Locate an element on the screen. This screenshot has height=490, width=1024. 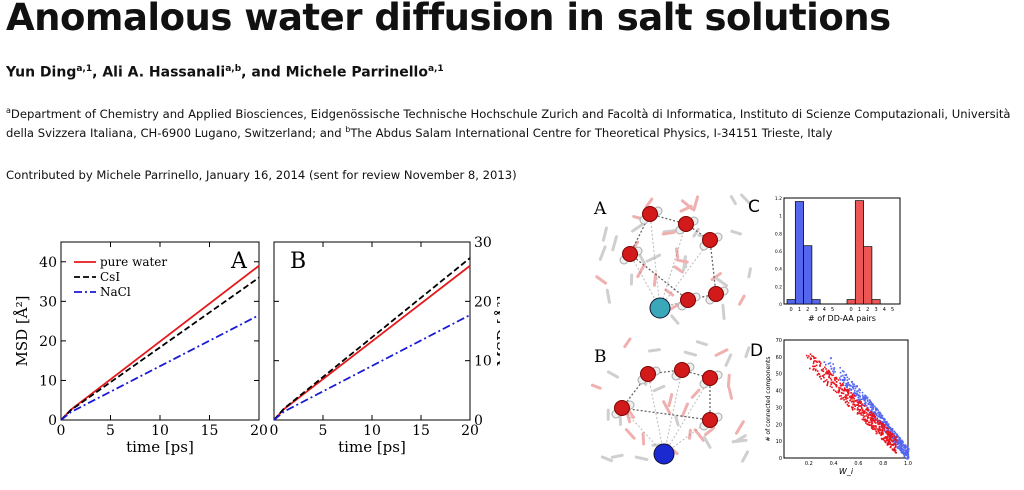
snapshot-a: A is located at coordinates (672, 259).